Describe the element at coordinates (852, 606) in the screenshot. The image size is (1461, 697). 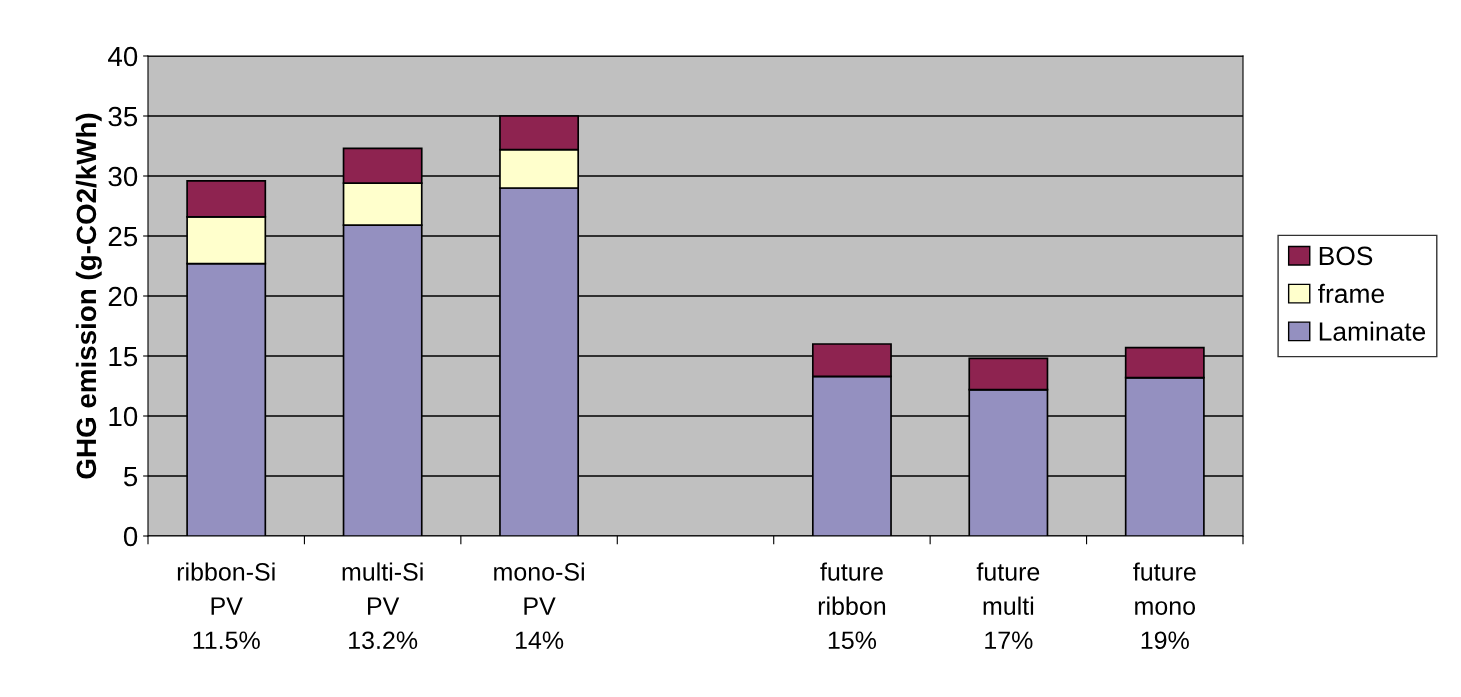
I see `x-tick-label: future ribbon 15%` at that location.